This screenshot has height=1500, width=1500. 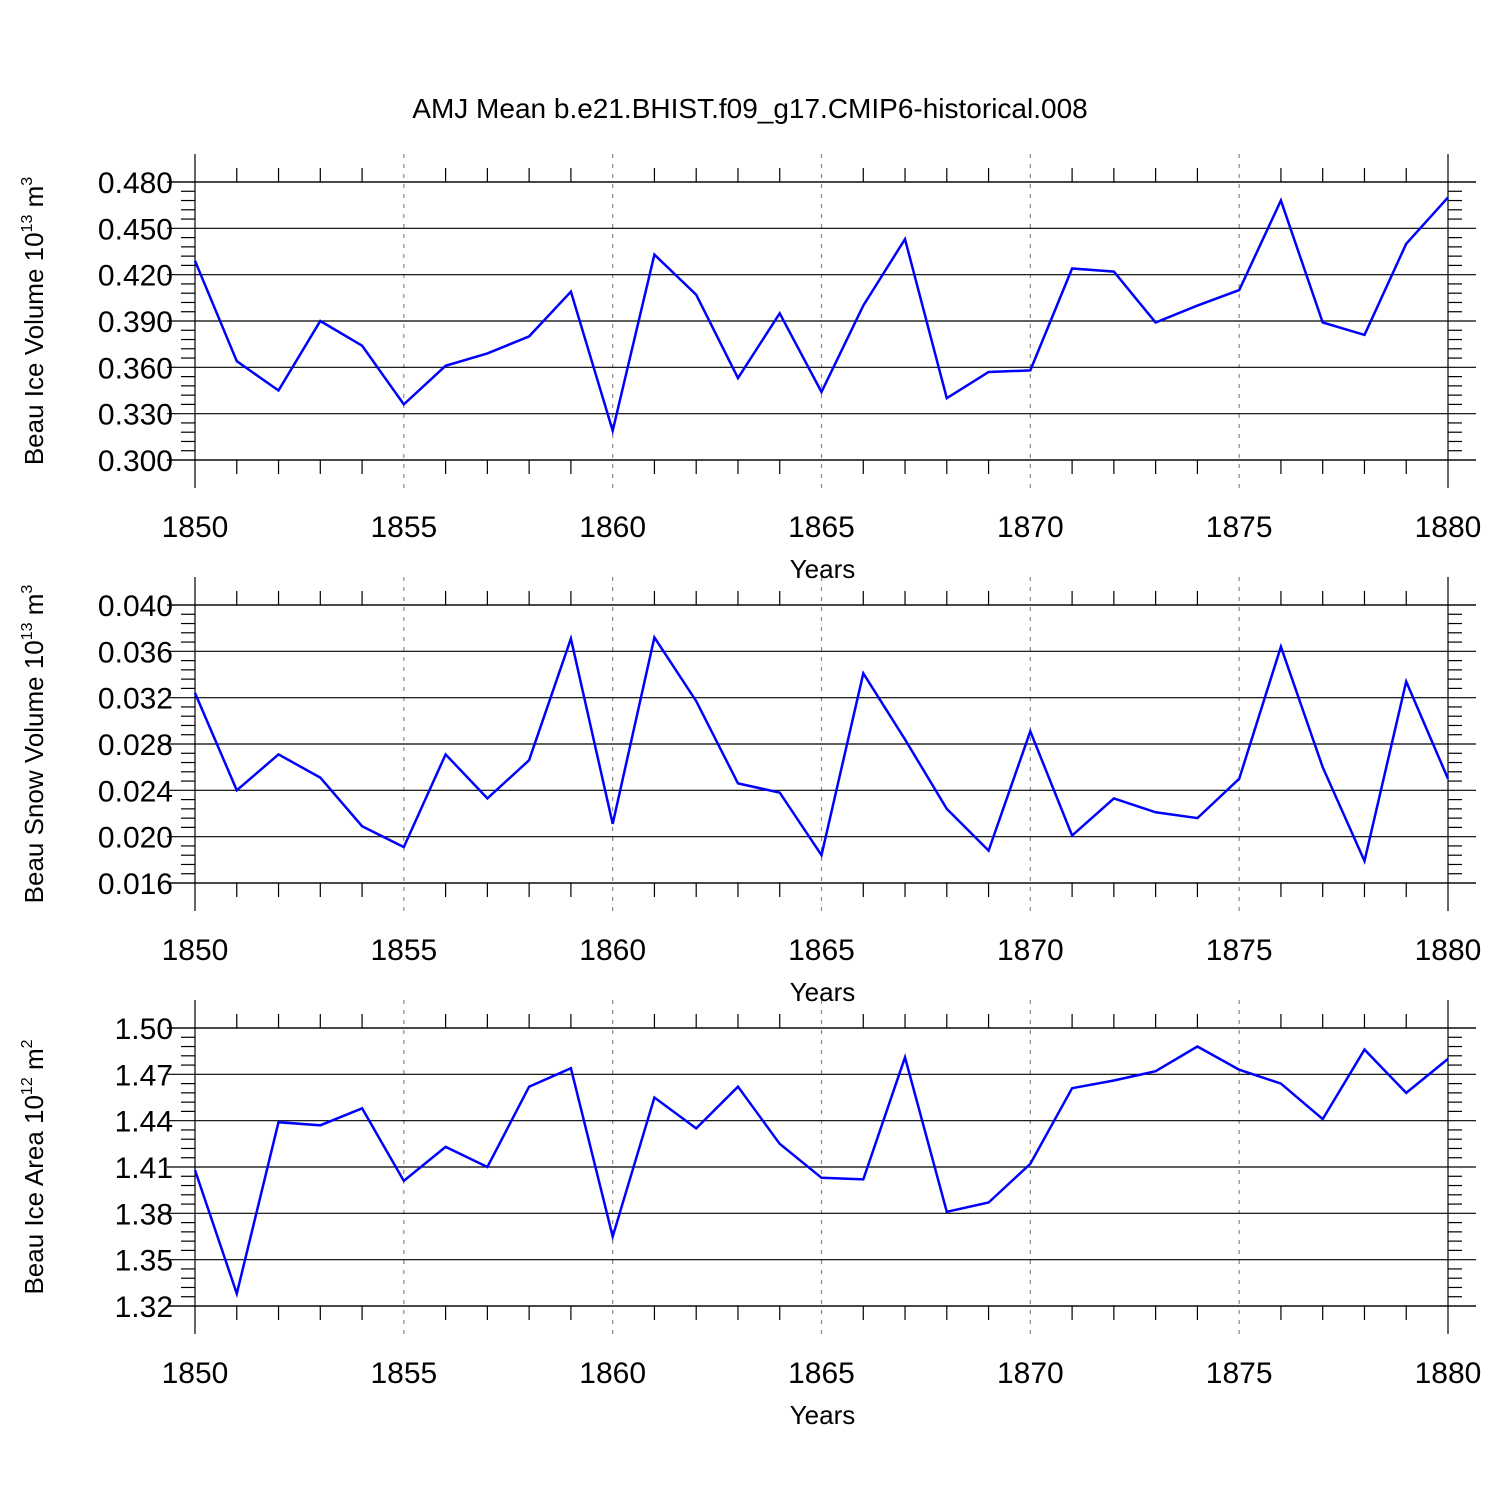 I want to click on y-axis-label: Beau Ice Area 1012 m2, so click(x=34, y=1166).